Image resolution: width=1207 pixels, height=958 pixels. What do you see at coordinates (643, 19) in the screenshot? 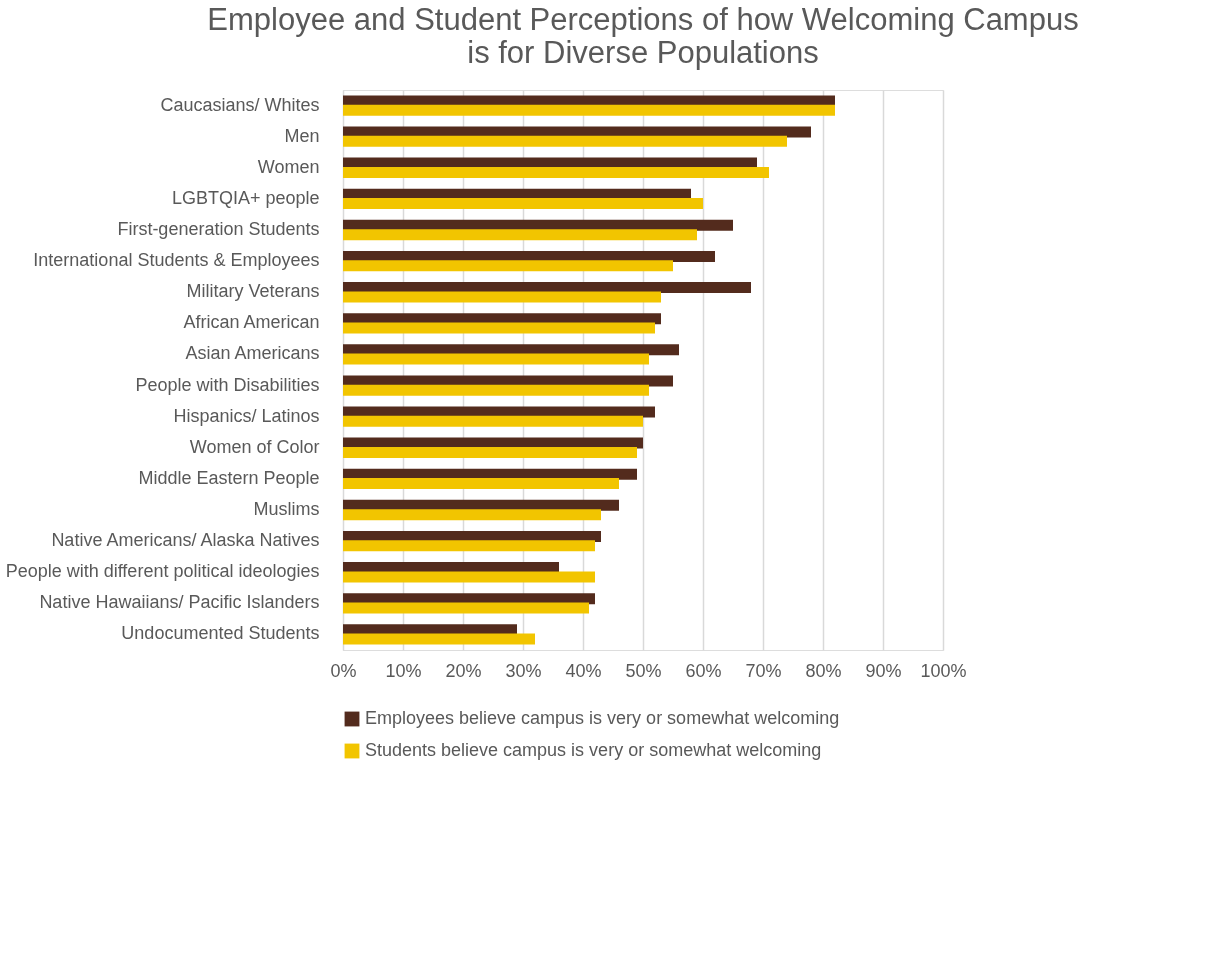
I see `text: Employee and Student Perceptions of how Welcoming Campus` at bounding box center [643, 19].